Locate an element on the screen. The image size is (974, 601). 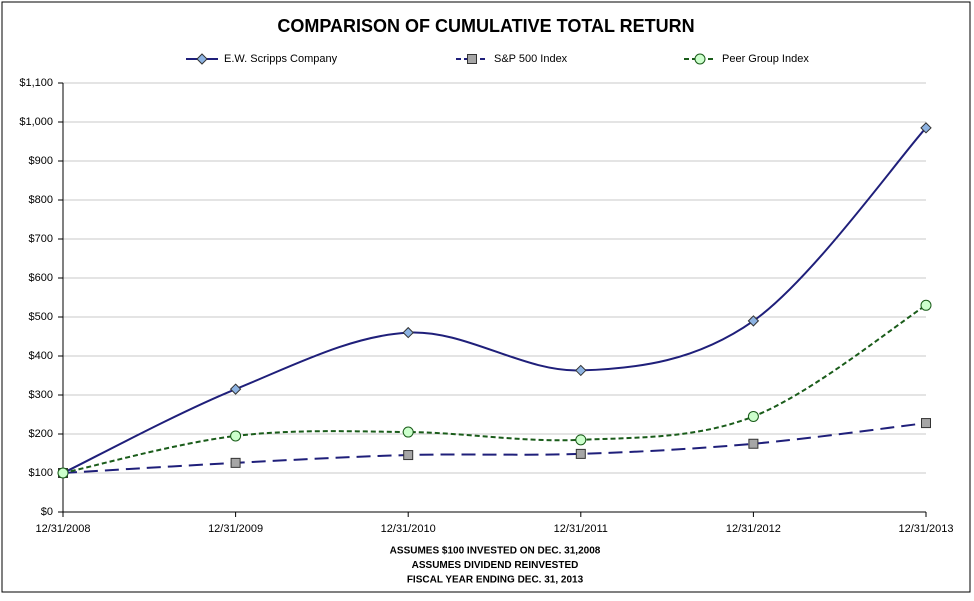
y-tick-label: $900 is located at coordinates (41, 161).